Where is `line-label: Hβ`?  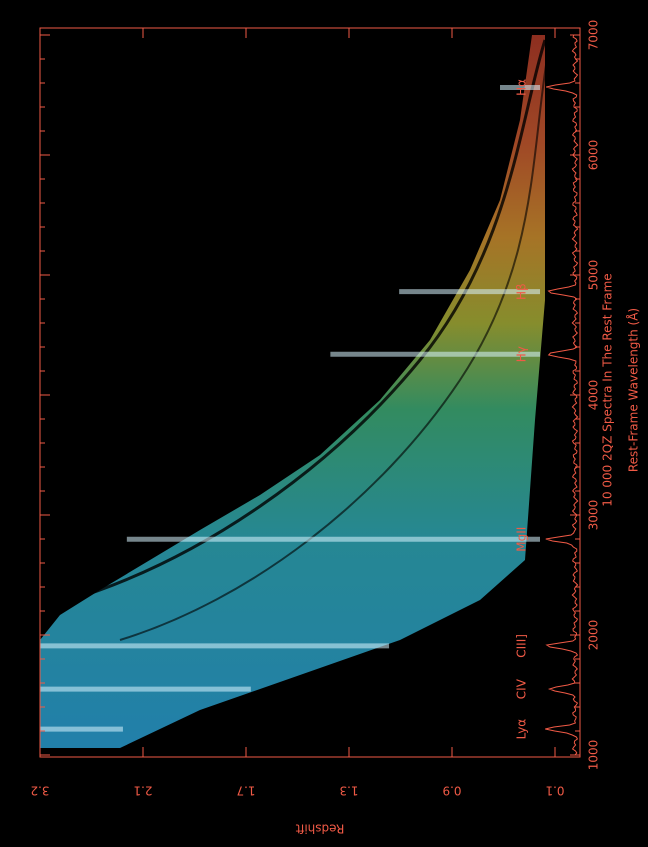
line-label: Hβ is located at coordinates (522, 291).